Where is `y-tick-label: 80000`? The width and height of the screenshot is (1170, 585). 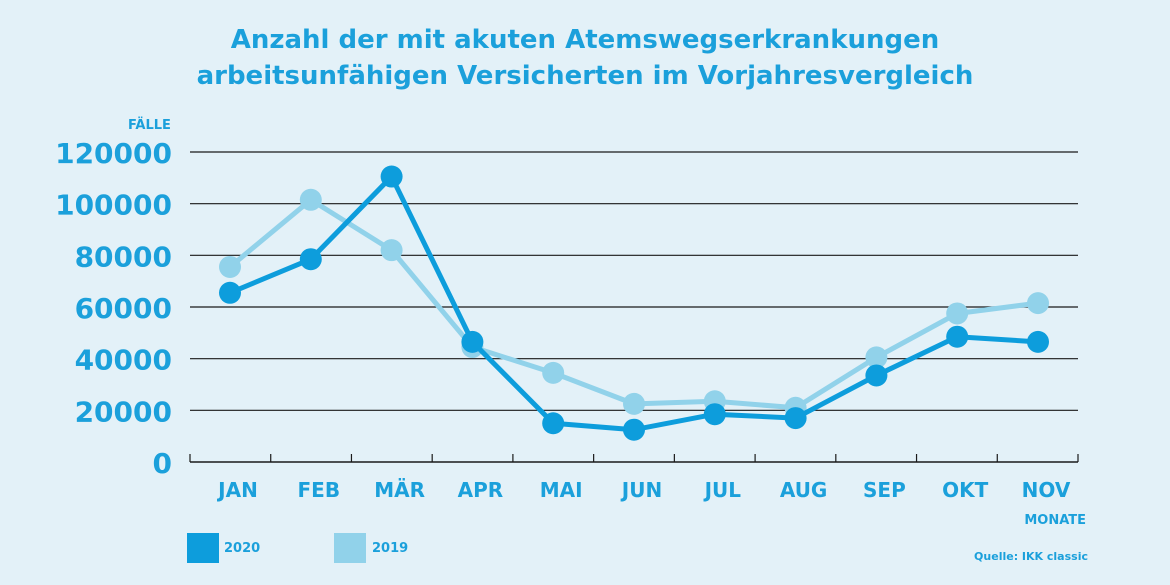 y-tick-label: 80000 is located at coordinates (123, 256).